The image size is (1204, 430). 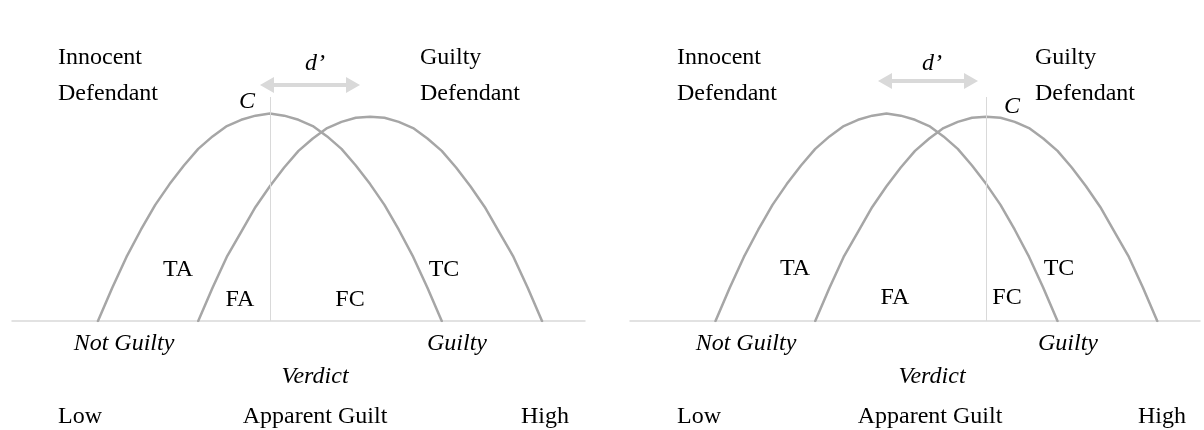 I want to click on text: C, so click(x=247, y=100).